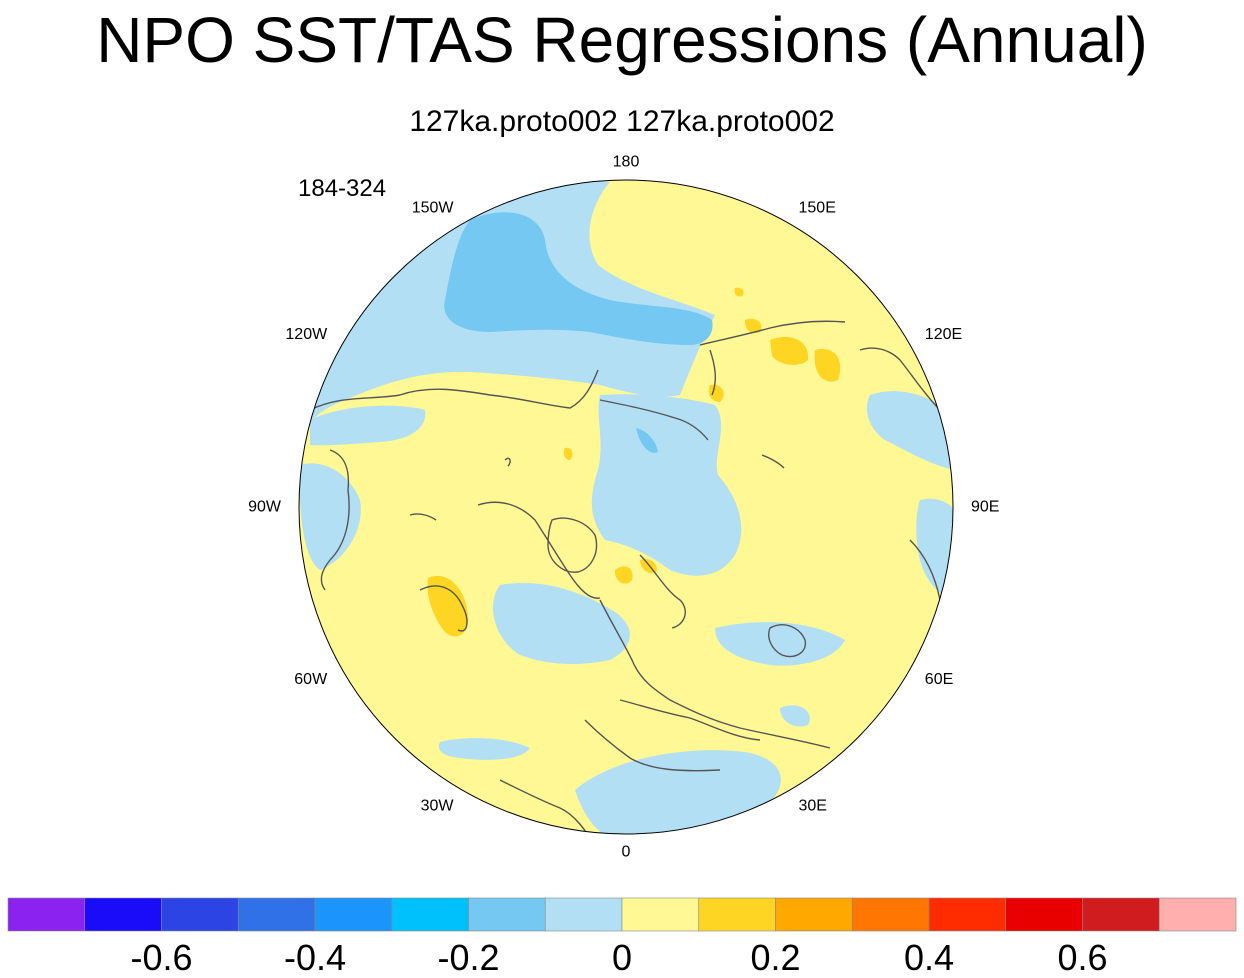 The height and width of the screenshot is (978, 1244). I want to click on lon-label-90e: 90E, so click(985, 507).